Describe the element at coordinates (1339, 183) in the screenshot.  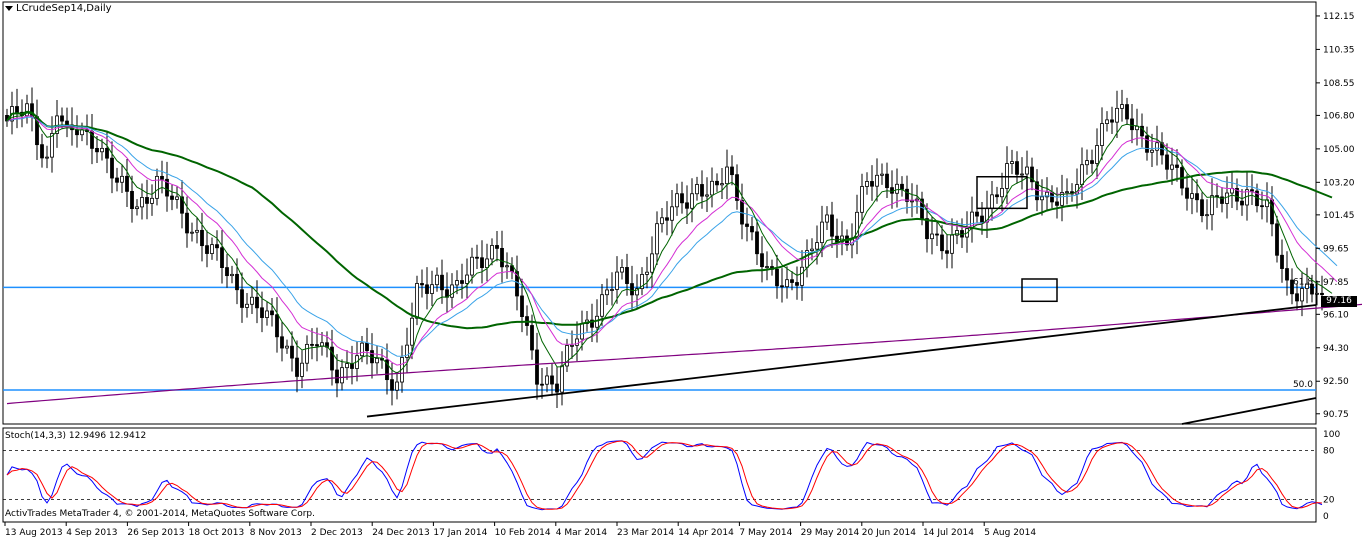
I see `y-tick-label: 103.20` at that location.